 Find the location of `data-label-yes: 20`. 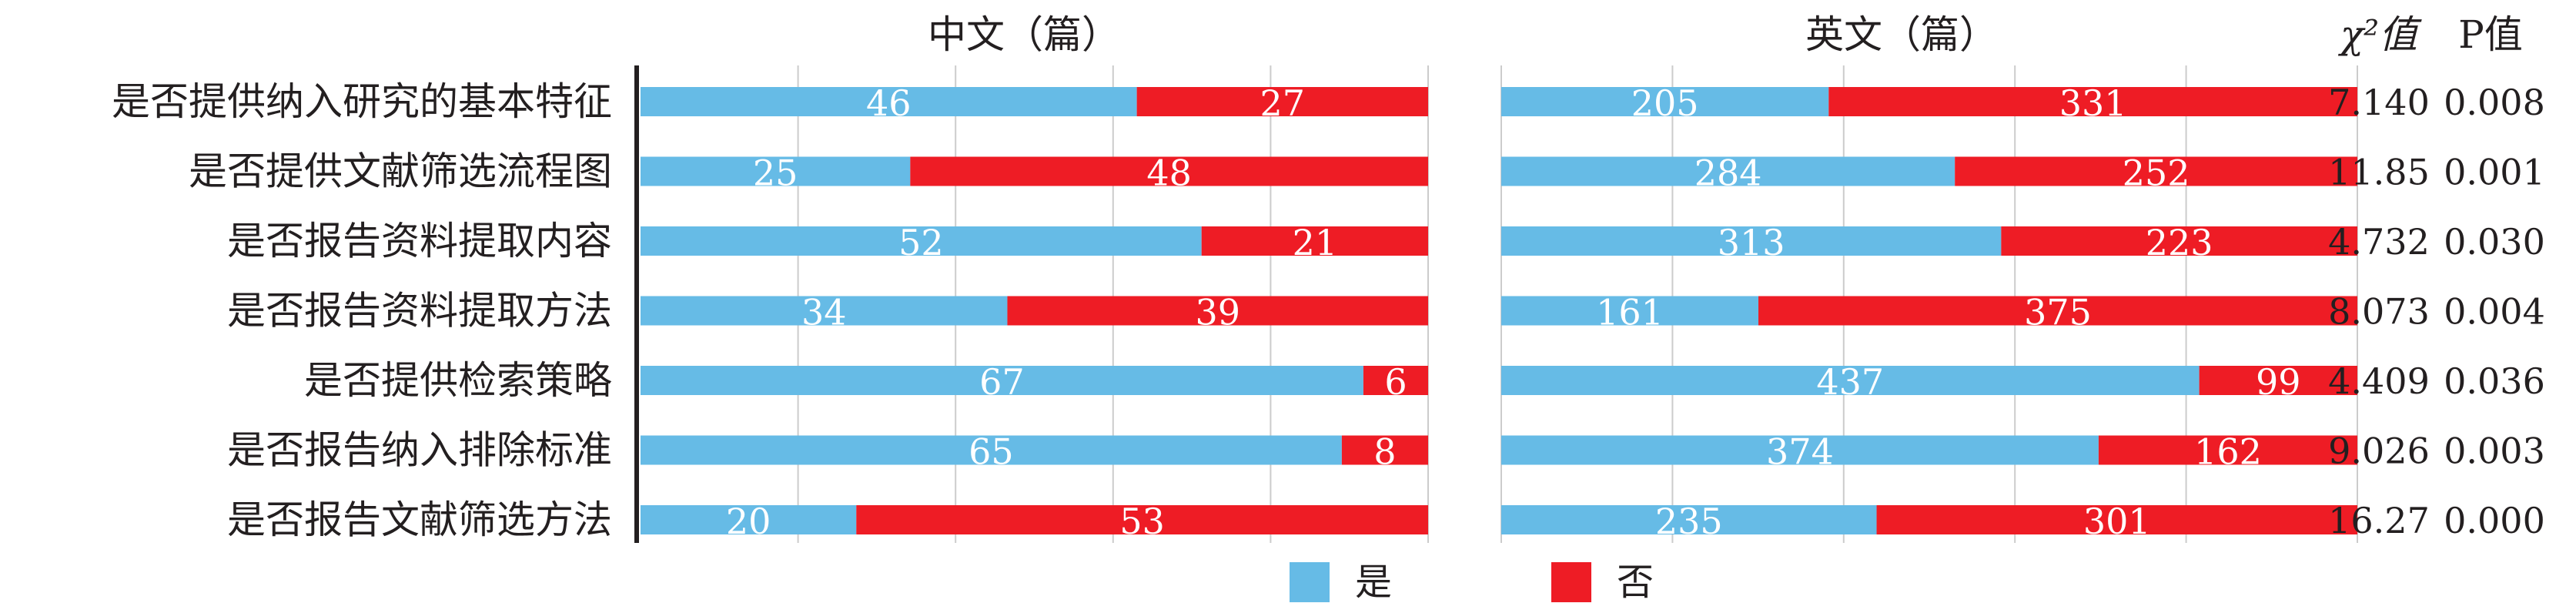

data-label-yes: 20 is located at coordinates (749, 521).